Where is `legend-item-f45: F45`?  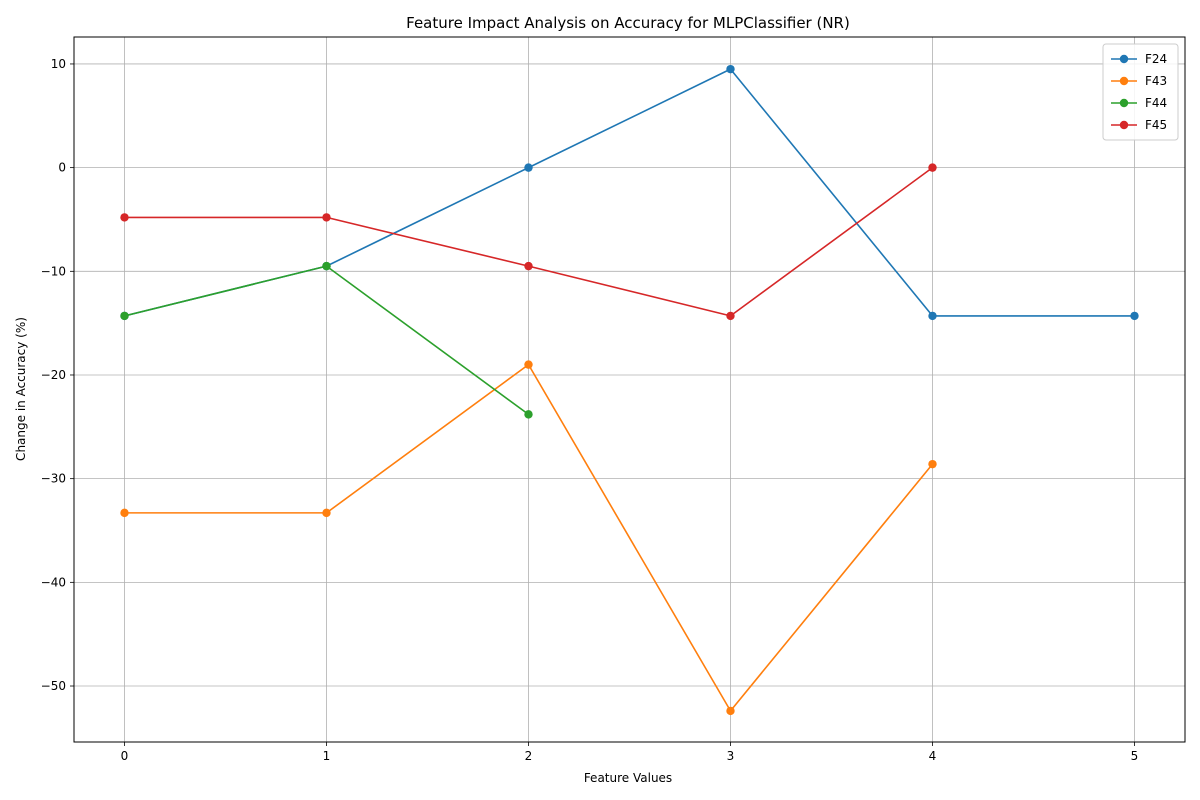
legend-item-f45: F45 is located at coordinates (1139, 125).